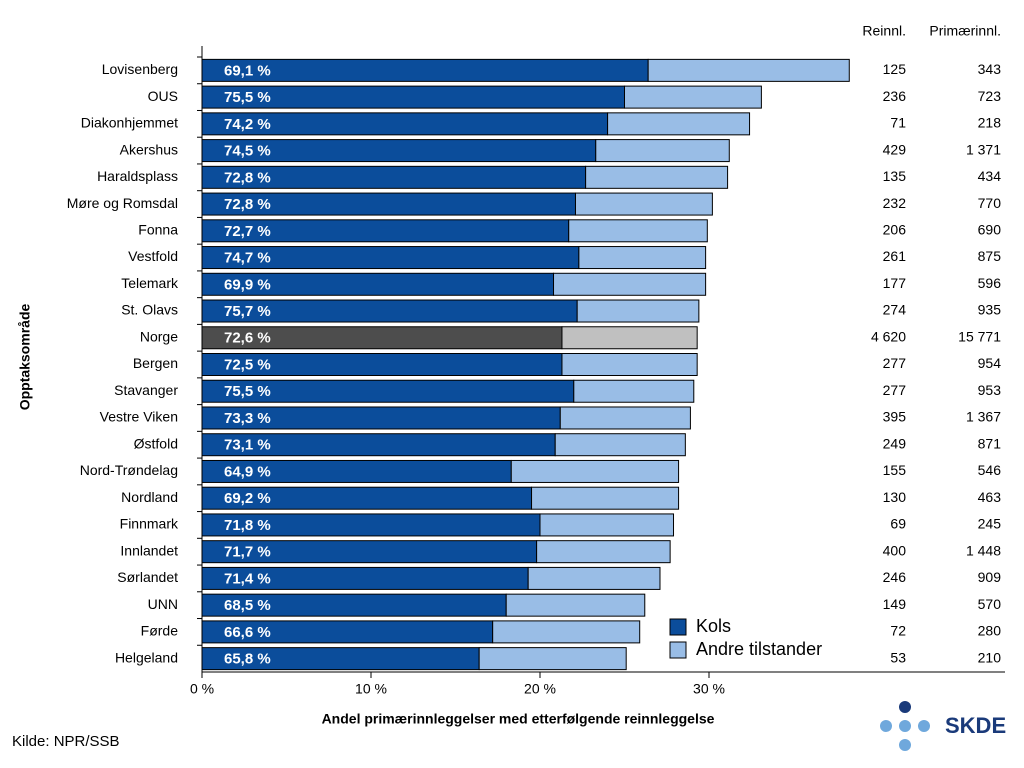 The height and width of the screenshot is (768, 1024). I want to click on y-tick-label: Møre og Romsdal, so click(122, 203).